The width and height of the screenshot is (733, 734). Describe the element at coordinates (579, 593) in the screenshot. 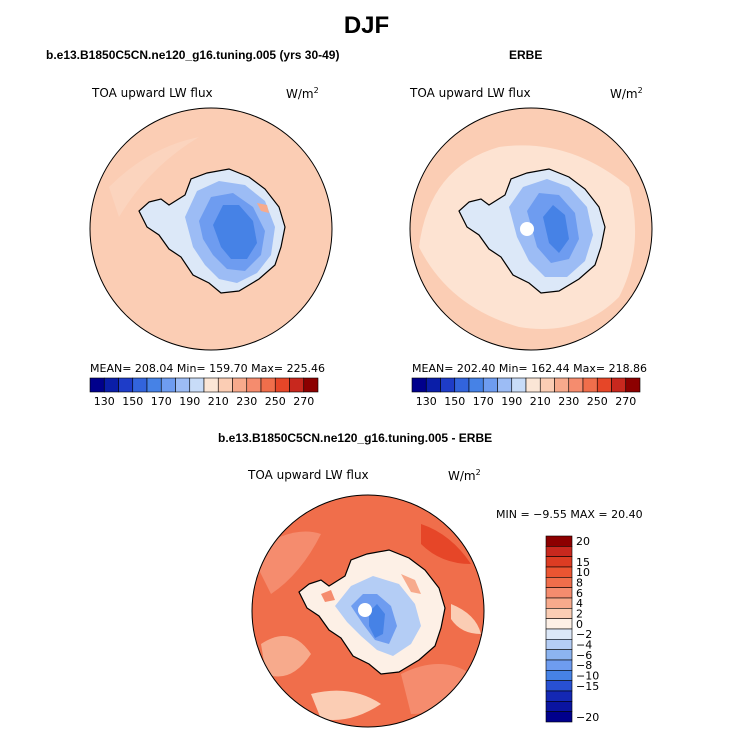

I see `diff-colorbar-tick-label: 6` at that location.